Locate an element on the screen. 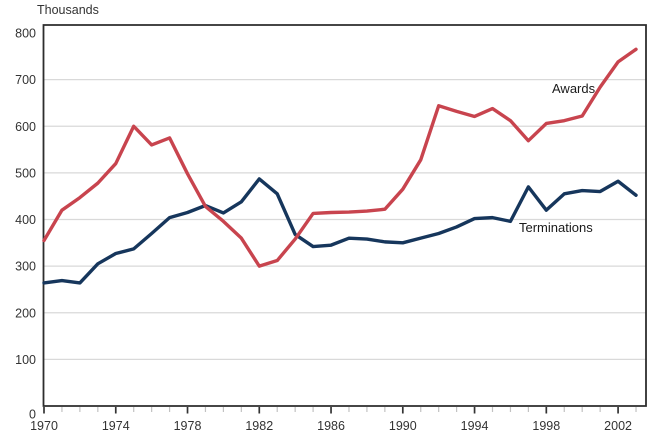  y-tick-label: 200 is located at coordinates (25, 313).